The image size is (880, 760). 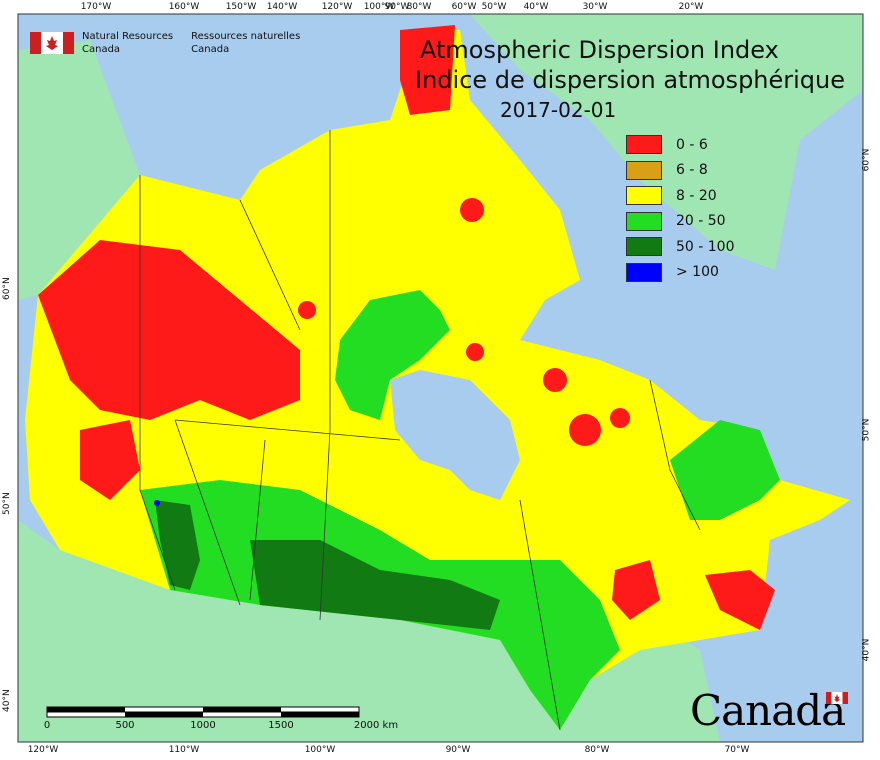 What do you see at coordinates (740, 600) in the screenshot?
I see `red-zone-maritimes` at bounding box center [740, 600].